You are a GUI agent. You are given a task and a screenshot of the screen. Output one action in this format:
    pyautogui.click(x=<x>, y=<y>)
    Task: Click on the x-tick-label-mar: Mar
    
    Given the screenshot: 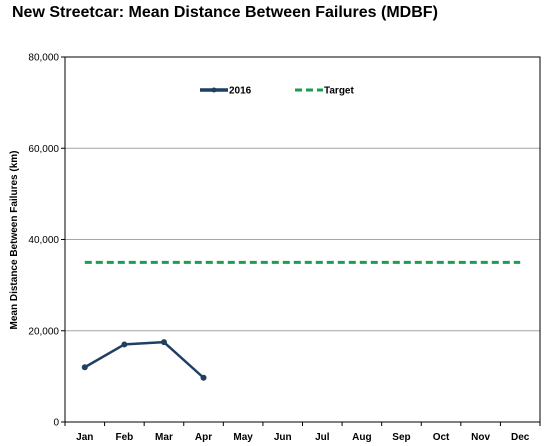 What is the action you would take?
    pyautogui.click(x=164, y=437)
    